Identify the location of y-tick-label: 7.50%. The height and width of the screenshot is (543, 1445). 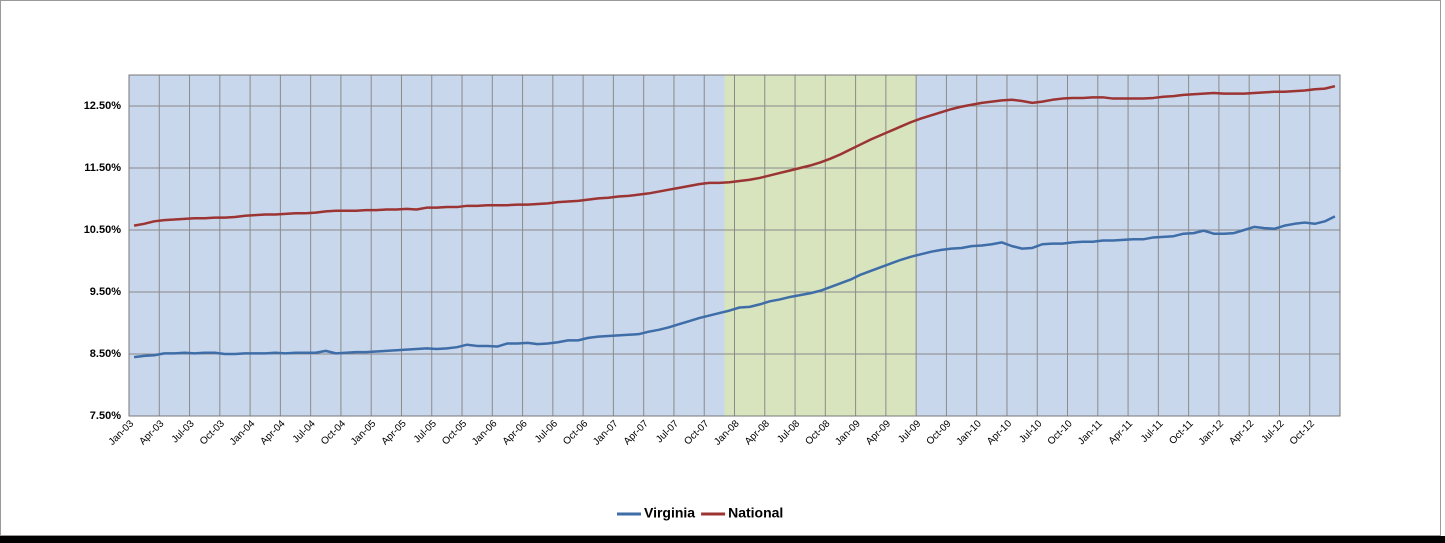
(105, 416).